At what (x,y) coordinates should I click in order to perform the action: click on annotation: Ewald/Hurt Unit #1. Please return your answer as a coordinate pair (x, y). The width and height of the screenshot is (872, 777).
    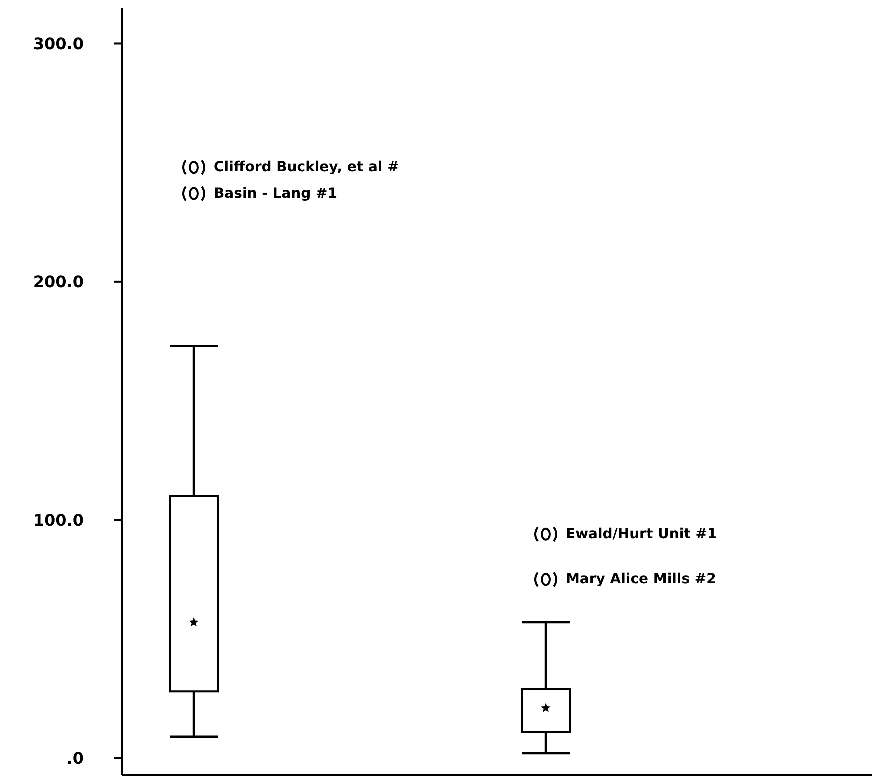
    Looking at the image, I should click on (642, 534).